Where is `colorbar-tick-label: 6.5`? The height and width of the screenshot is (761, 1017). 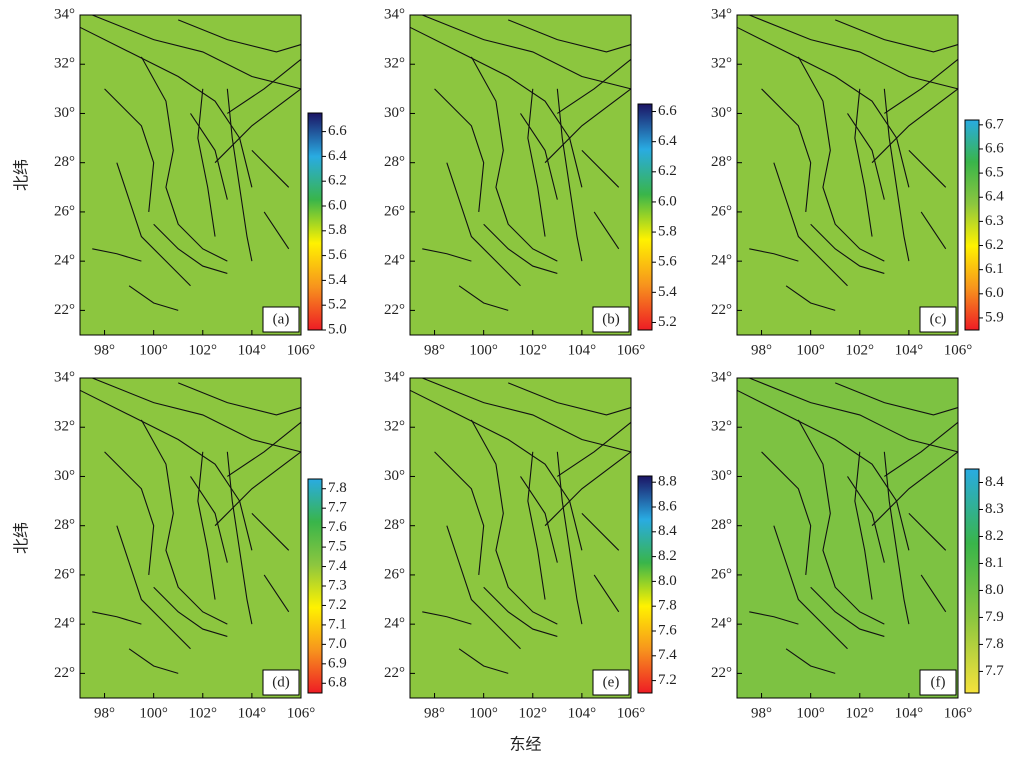
colorbar-tick-label: 6.5 is located at coordinates (994, 173).